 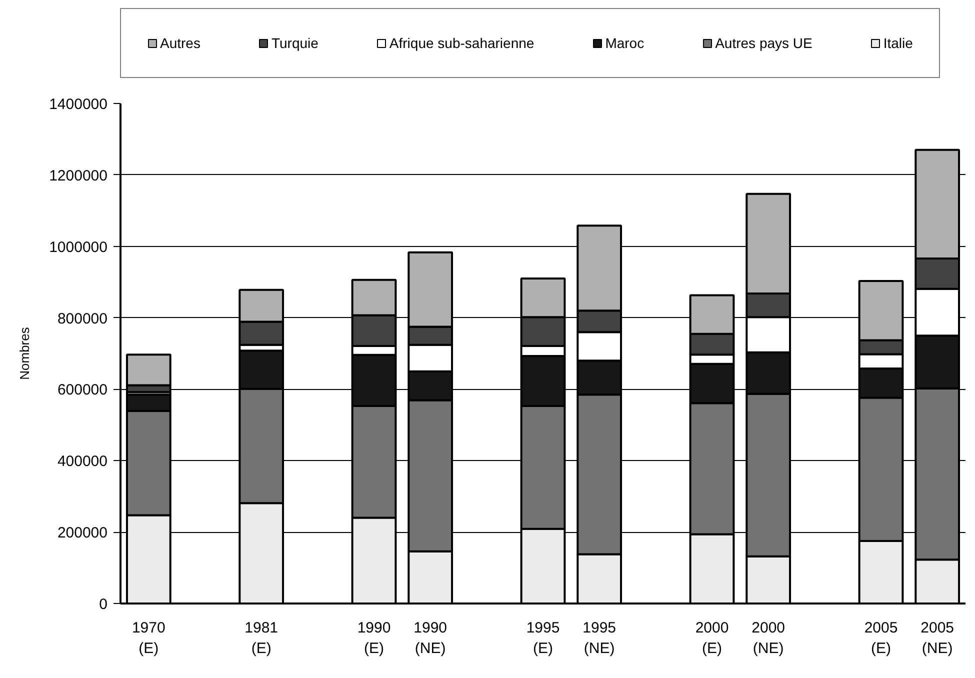 What do you see at coordinates (763, 43) in the screenshot?
I see `legend-label: Autres pays UE` at bounding box center [763, 43].